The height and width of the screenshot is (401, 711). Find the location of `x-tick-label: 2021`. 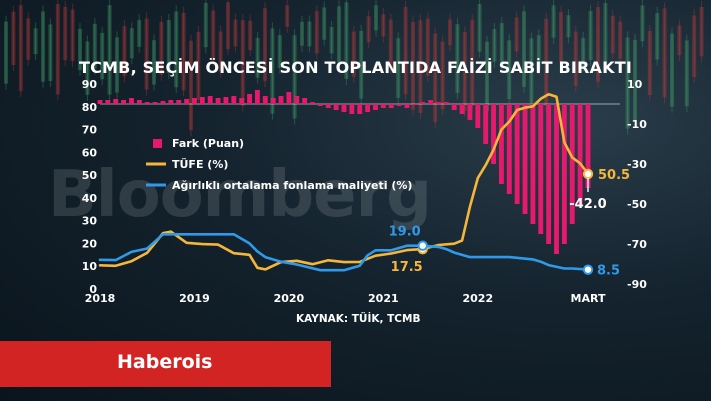

x-tick-label: 2021 is located at coordinates (383, 298).